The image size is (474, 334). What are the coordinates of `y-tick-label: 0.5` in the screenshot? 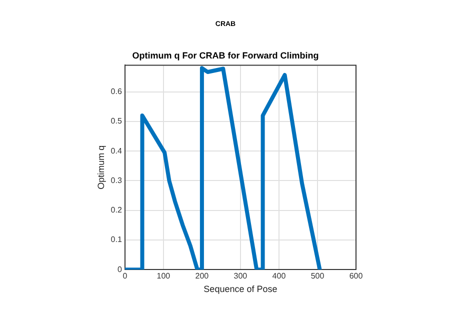 It's located at (116, 121).